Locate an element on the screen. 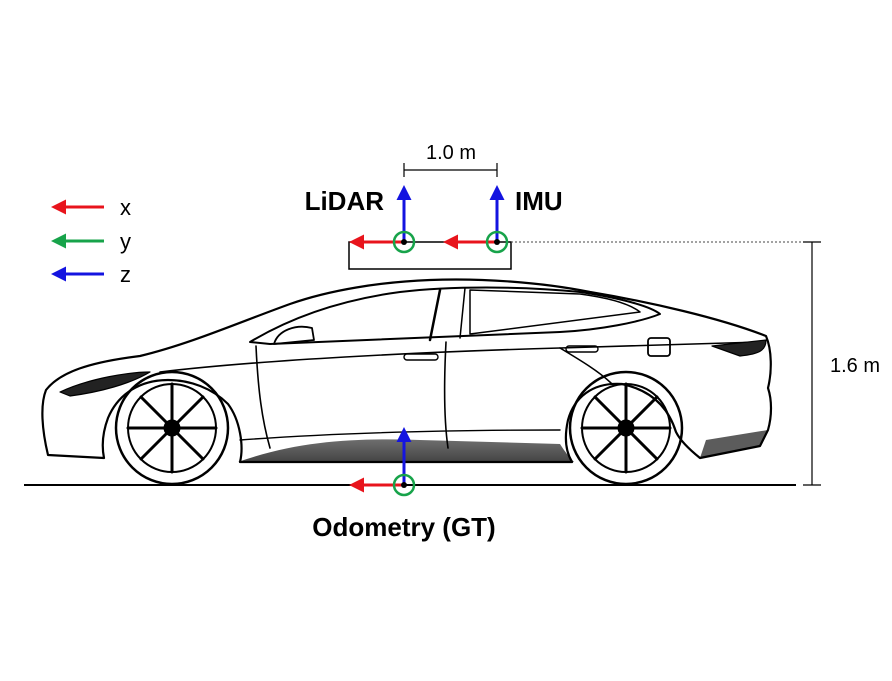  spacing-label: 1.0 m is located at coordinates (451, 153).